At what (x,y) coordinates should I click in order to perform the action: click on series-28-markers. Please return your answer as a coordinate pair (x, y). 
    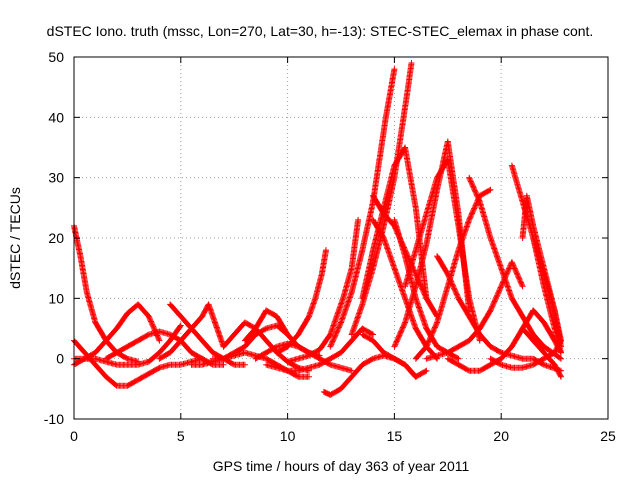
    Looking at the image, I should click on (499, 313).